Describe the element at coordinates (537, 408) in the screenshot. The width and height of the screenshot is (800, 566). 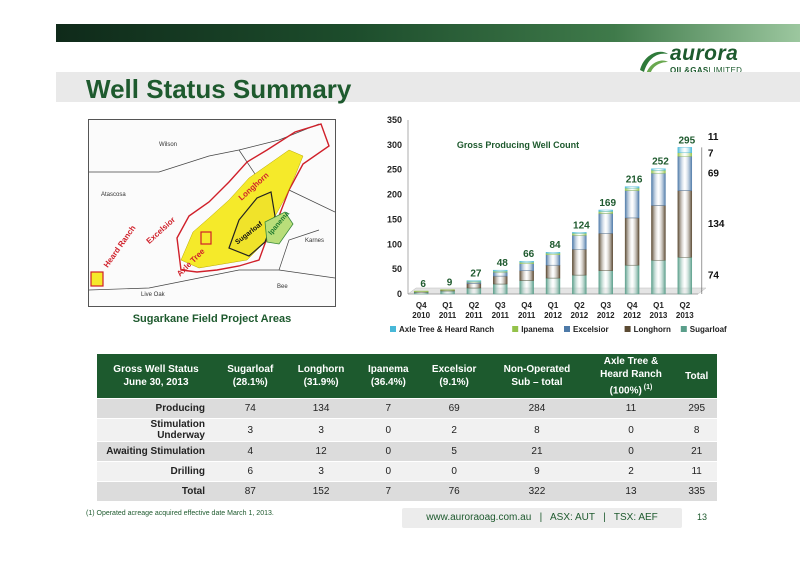
I see `table-cell: 284` at that location.